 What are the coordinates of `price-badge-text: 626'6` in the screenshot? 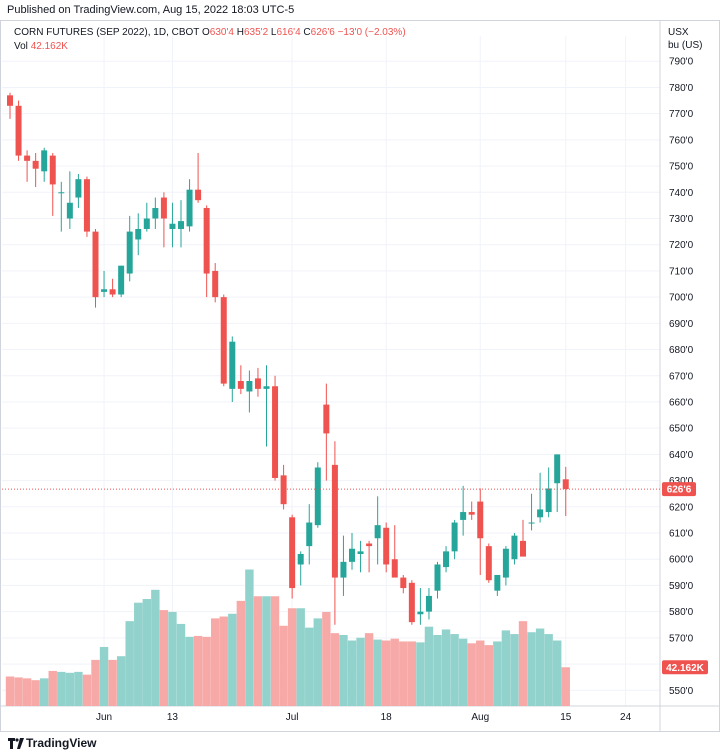 It's located at (679, 490).